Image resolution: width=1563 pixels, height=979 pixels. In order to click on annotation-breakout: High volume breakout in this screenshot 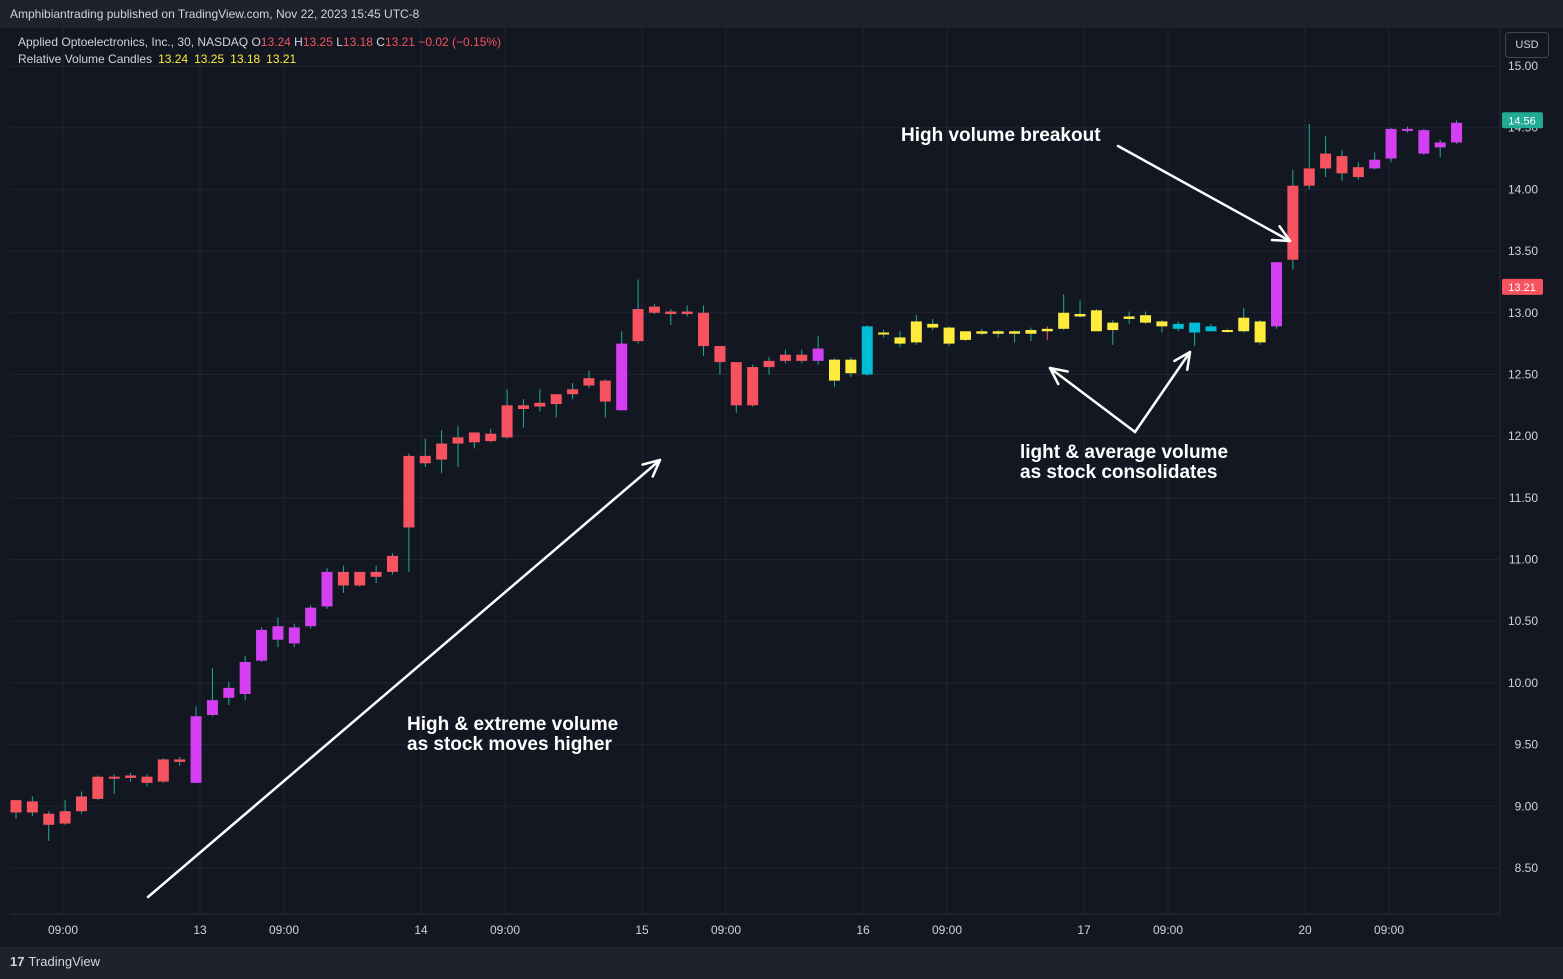, I will do `click(1001, 135)`.